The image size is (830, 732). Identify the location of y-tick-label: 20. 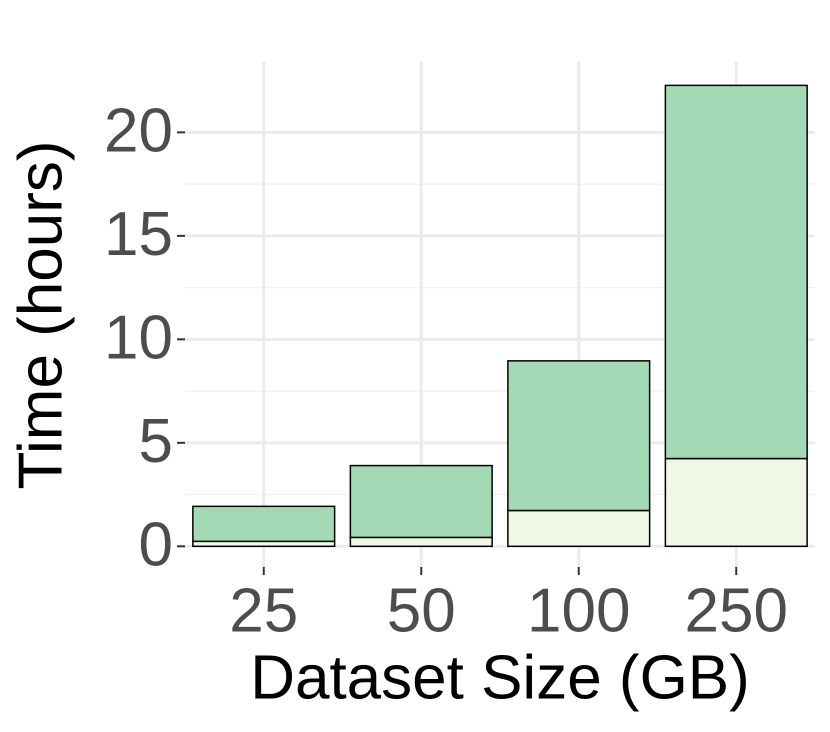
(138, 131).